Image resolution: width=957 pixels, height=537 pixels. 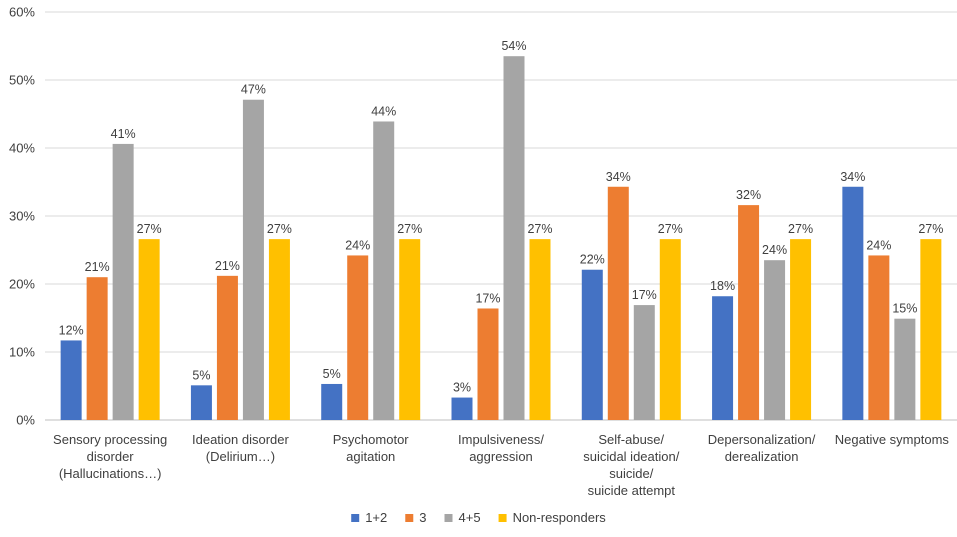 What do you see at coordinates (462, 388) in the screenshot?
I see `data-label: 3%` at bounding box center [462, 388].